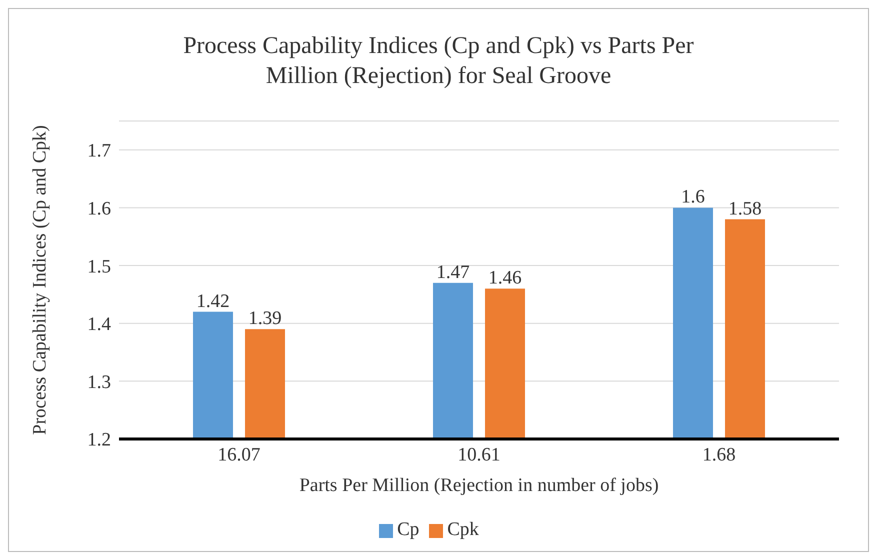 The width and height of the screenshot is (877, 560). I want to click on x-tick-label: 10.61, so click(479, 455).